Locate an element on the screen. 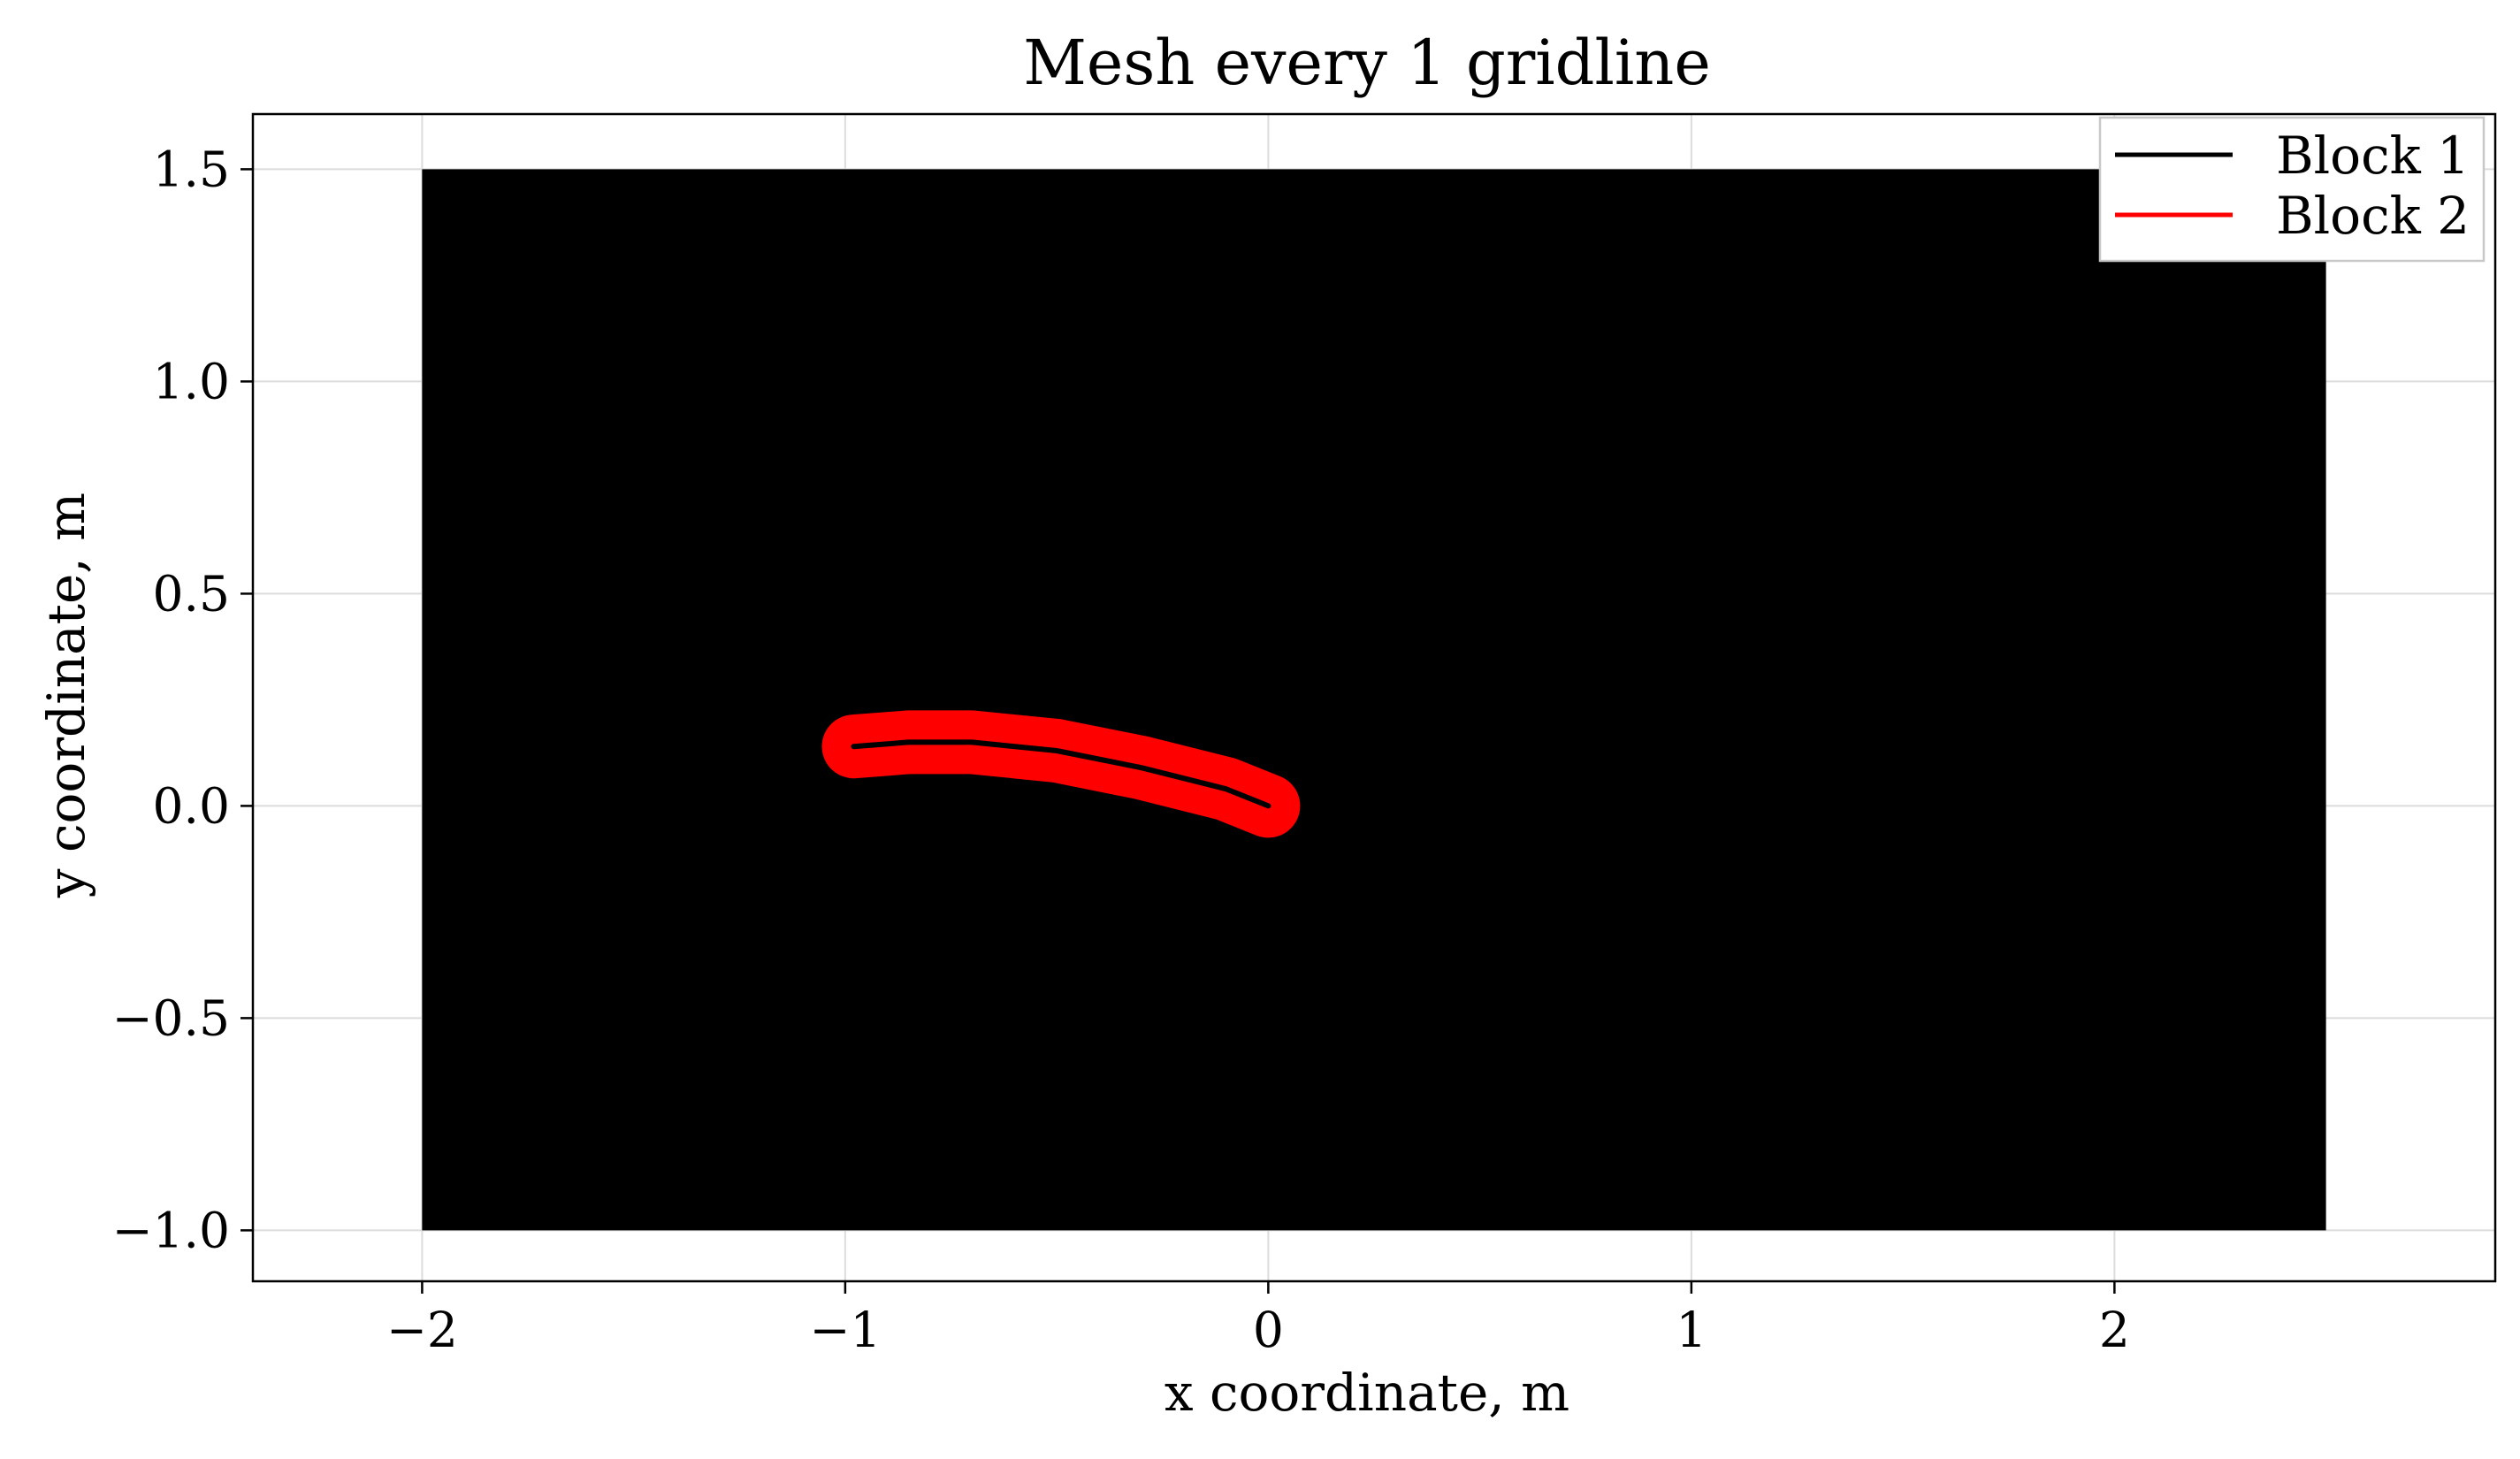 The width and height of the screenshot is (2520, 1459). y-axis-label: y coordinate, m is located at coordinates (66, 696).